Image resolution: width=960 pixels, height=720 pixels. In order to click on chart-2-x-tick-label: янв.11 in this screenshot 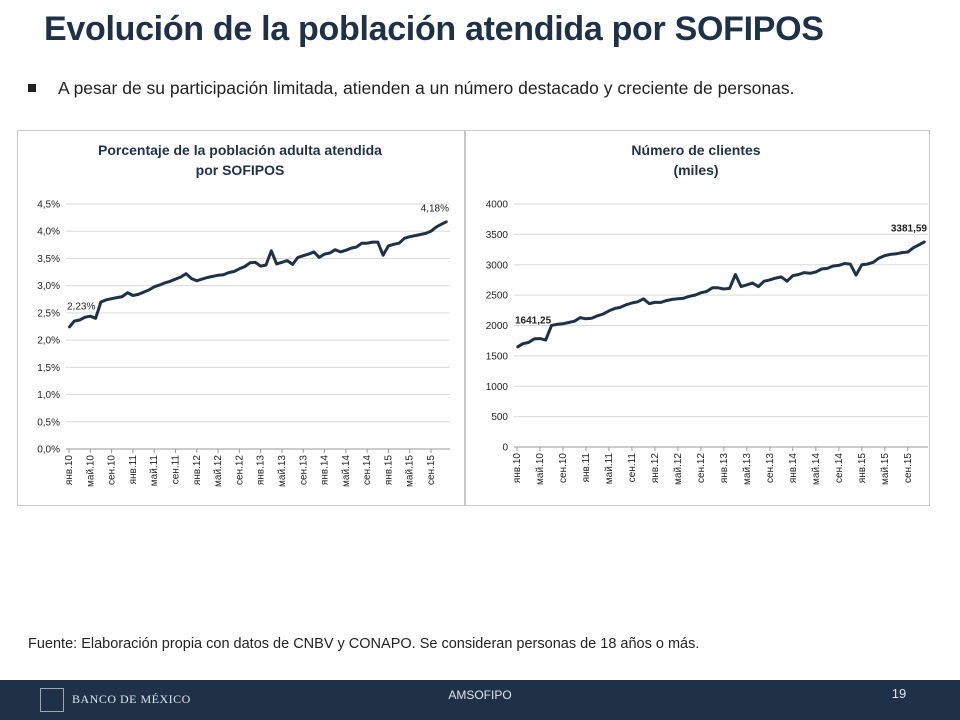, I will do `click(586, 468)`.